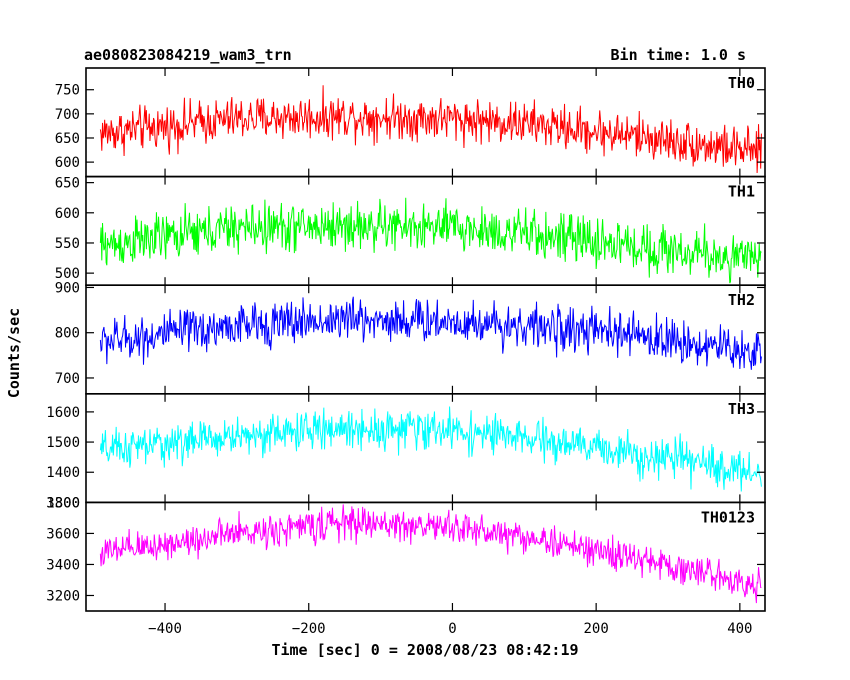 Image resolution: width=850 pixels, height=680 pixels. Describe the element at coordinates (188, 55) in the screenshot. I see `chart-title: ae080823084219_wam3_trn` at that location.